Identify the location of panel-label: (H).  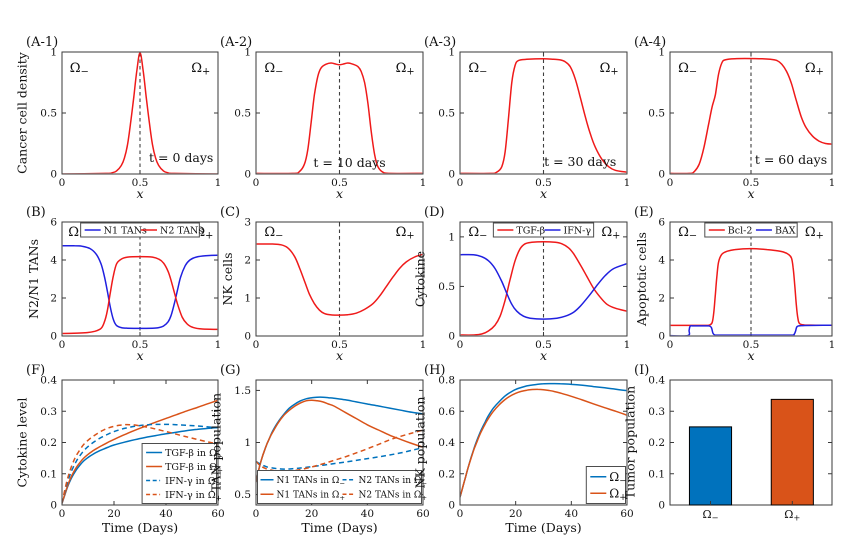
(434, 370).